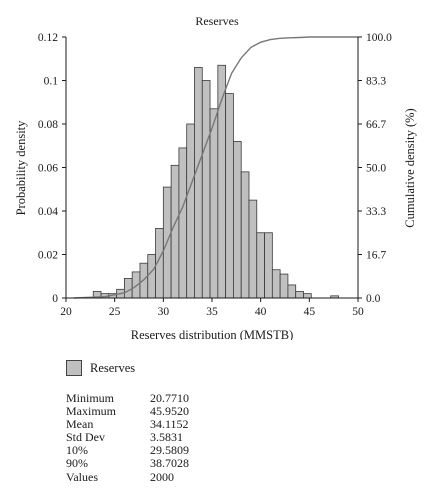 Image resolution: width=434 pixels, height=500 pixels. I want to click on stats-row: Values 2000, so click(127, 476).